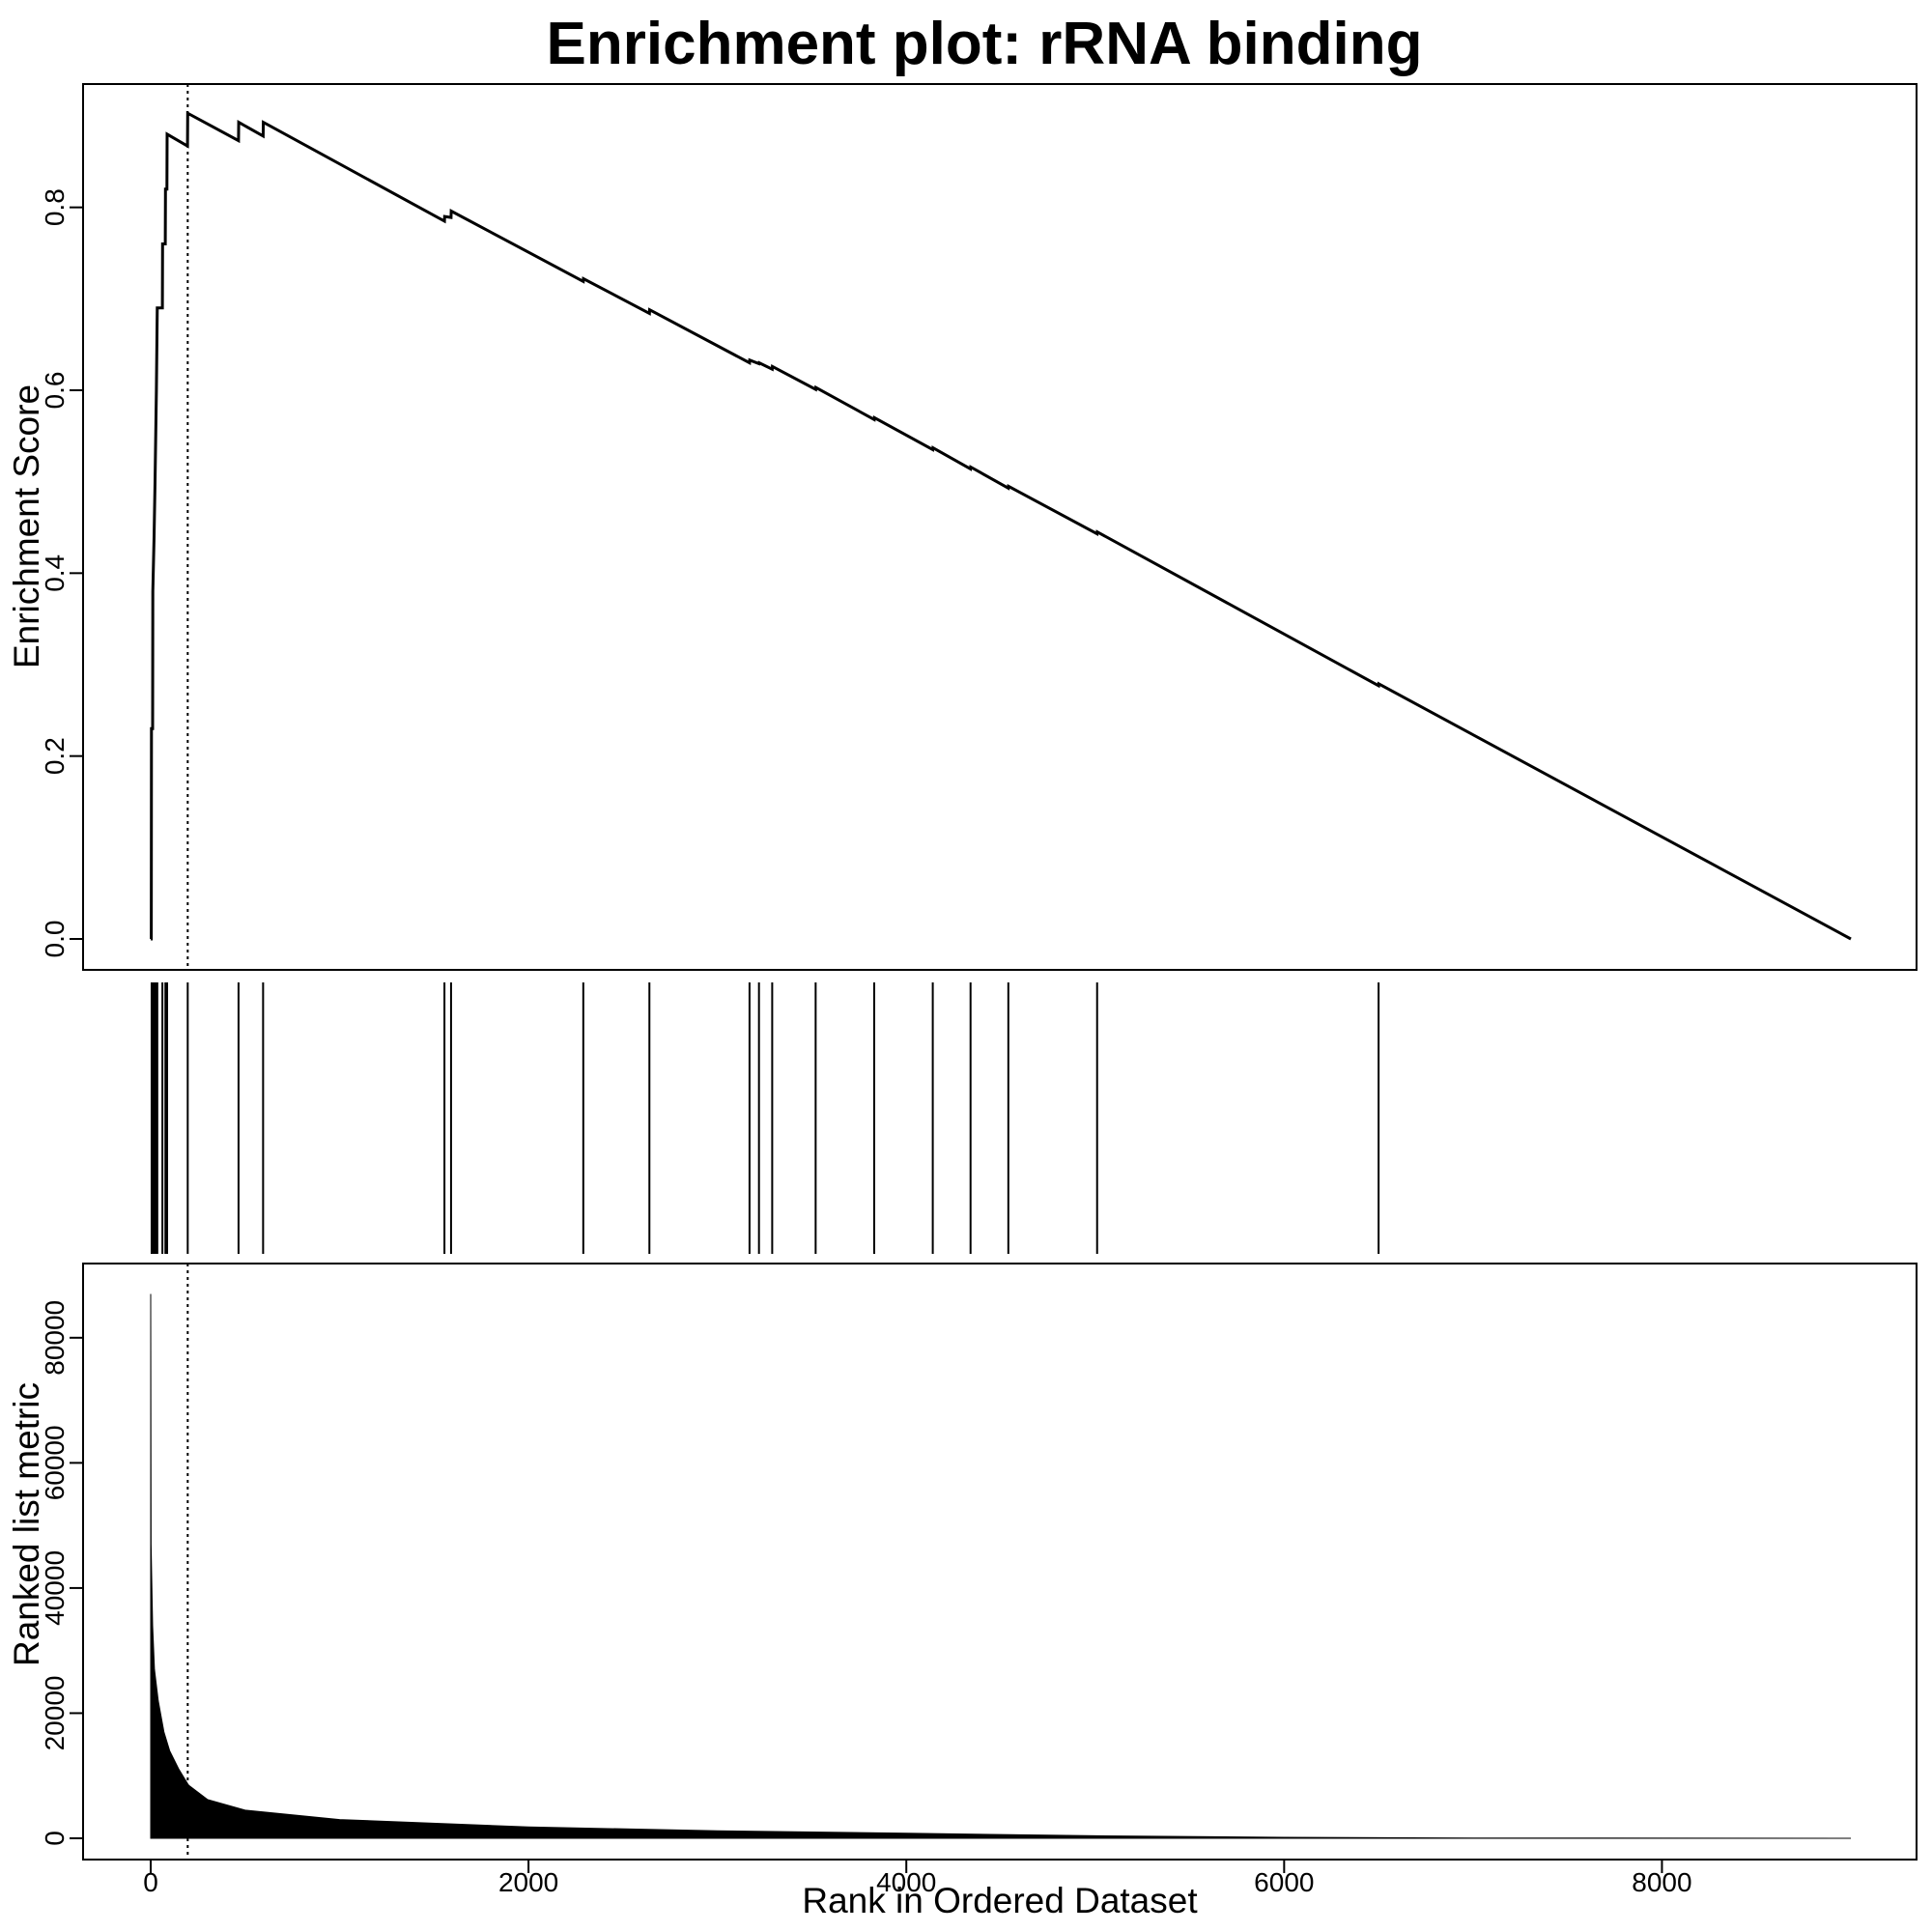 The width and height of the screenshot is (1932, 1932). What do you see at coordinates (55, 207) in the screenshot?
I see `es-y-tick-label: 0.8` at bounding box center [55, 207].